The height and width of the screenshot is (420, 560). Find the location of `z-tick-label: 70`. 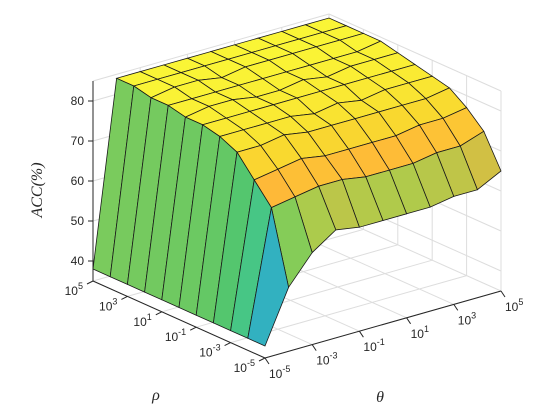

z-tick-label: 70 is located at coordinates (78, 141).